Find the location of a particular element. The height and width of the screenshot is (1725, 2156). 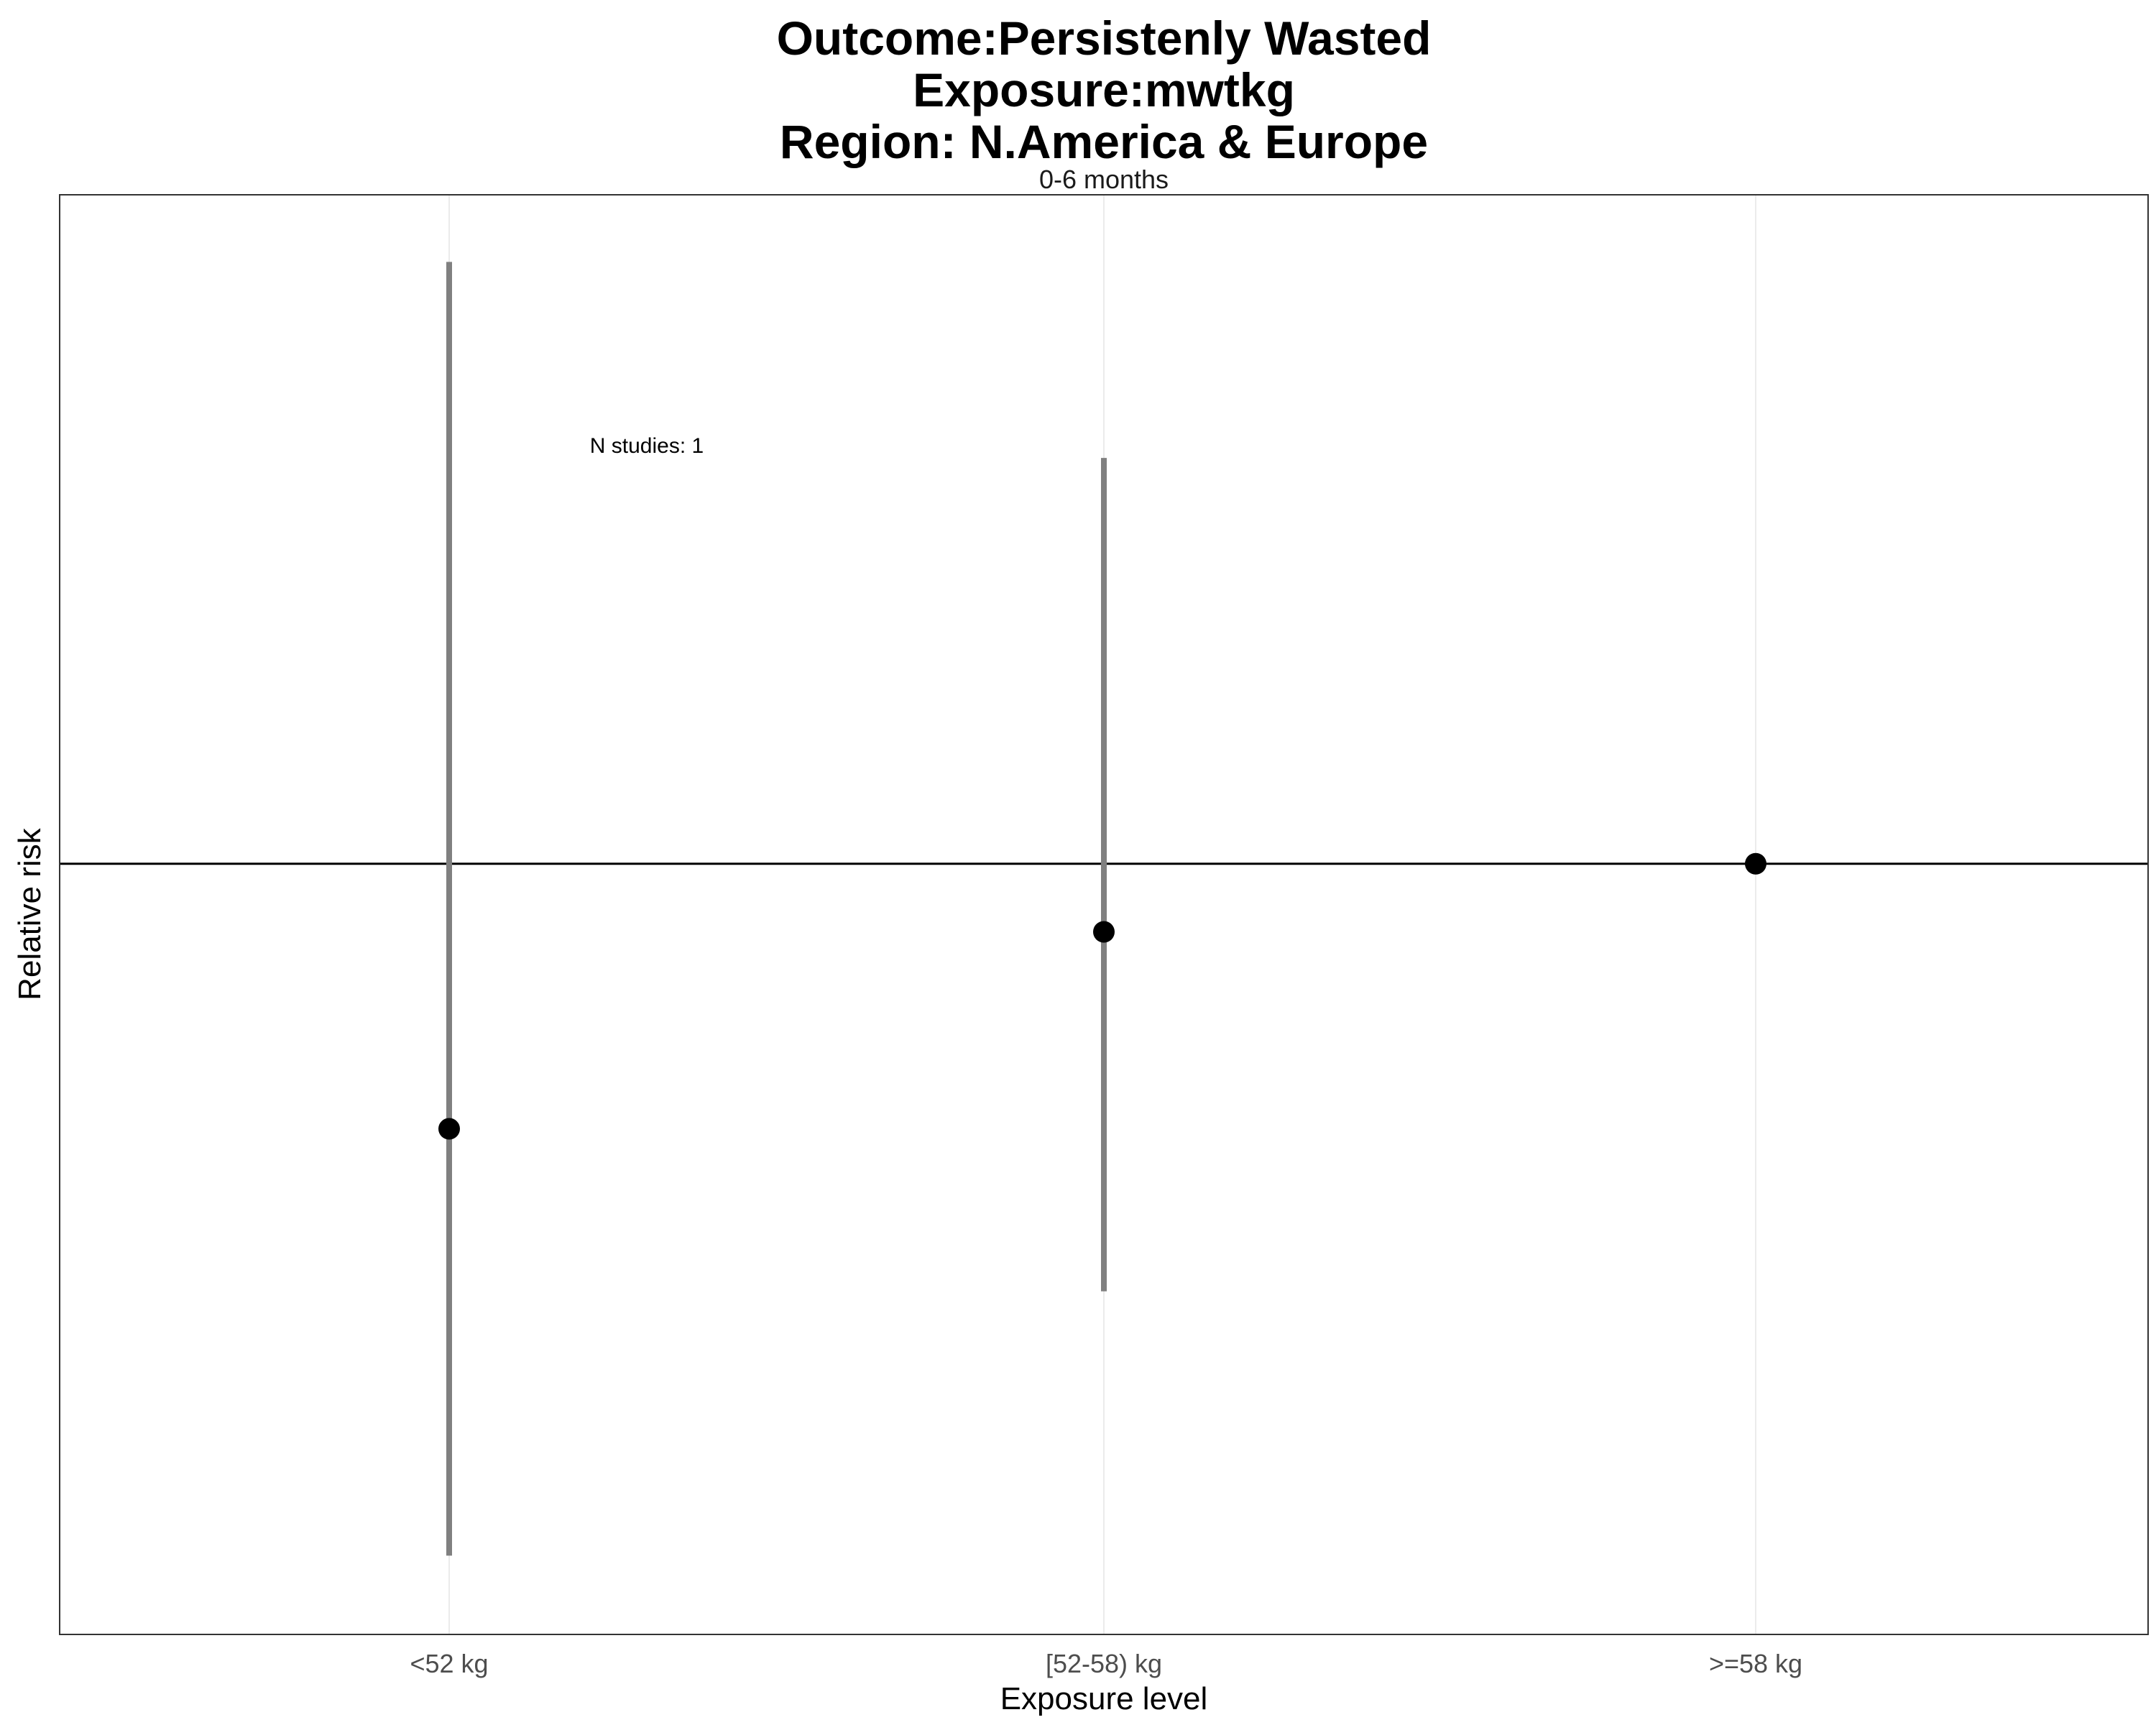

x-tick-label: >=58 kg is located at coordinates (1756, 1663).